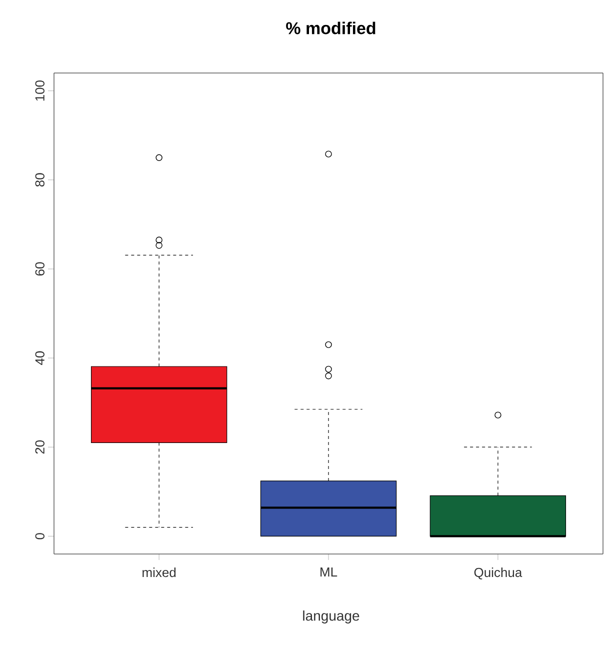 Image resolution: width=609 pixels, height=654 pixels. What do you see at coordinates (39, 536) in the screenshot?
I see `y-tick-label: 0` at bounding box center [39, 536].